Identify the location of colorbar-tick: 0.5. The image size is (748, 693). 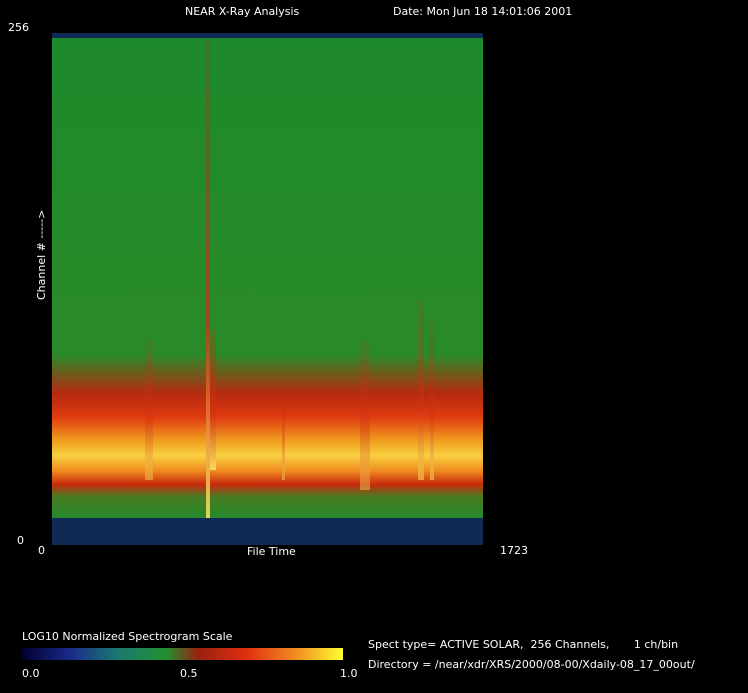
(189, 673).